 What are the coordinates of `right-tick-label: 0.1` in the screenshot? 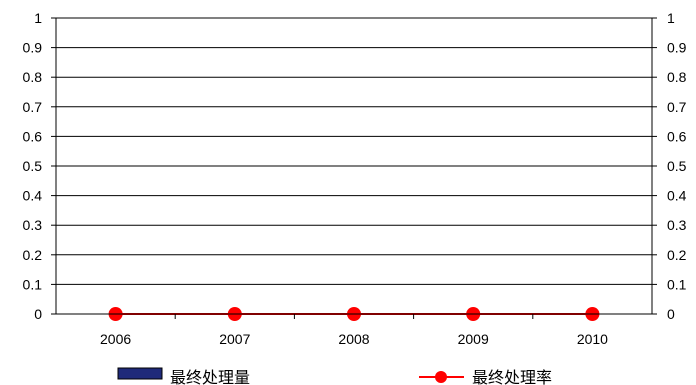 It's located at (677, 284).